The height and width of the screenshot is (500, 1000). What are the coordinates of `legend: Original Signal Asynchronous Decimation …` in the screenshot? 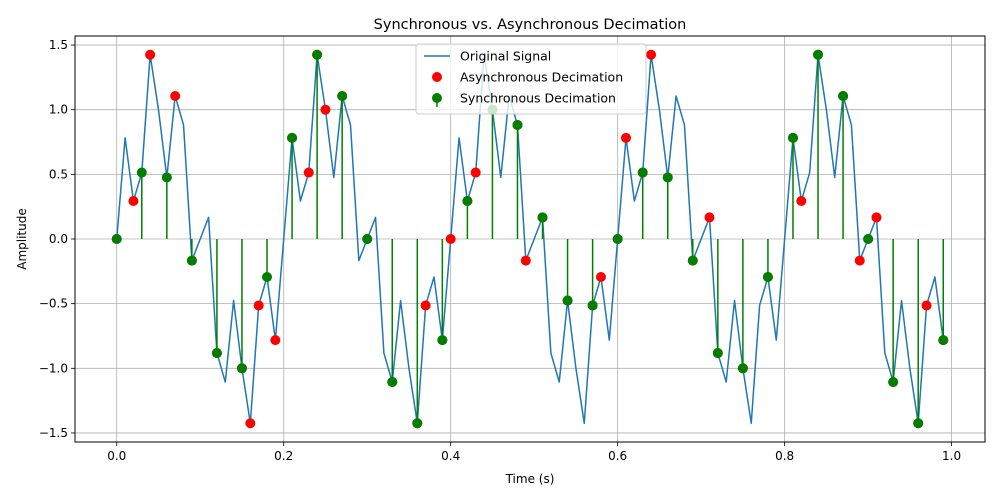 It's located at (531, 79).